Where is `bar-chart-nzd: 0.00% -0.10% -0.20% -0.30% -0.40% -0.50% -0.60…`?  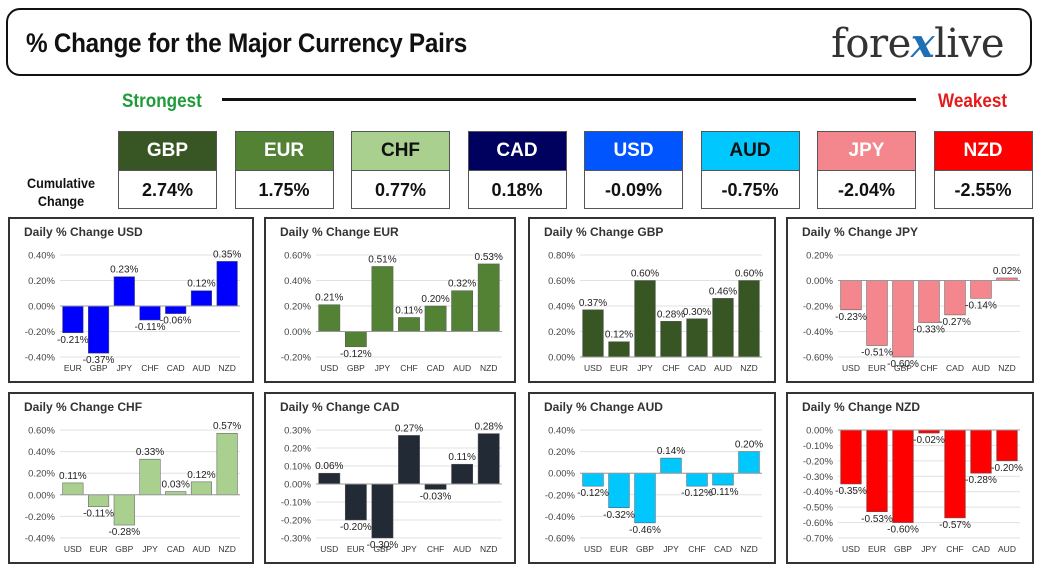
bar-chart-nzd: 0.00% -0.10% -0.20% -0.30% -0.40% -0.50% -0.60… is located at coordinates (913, 490).